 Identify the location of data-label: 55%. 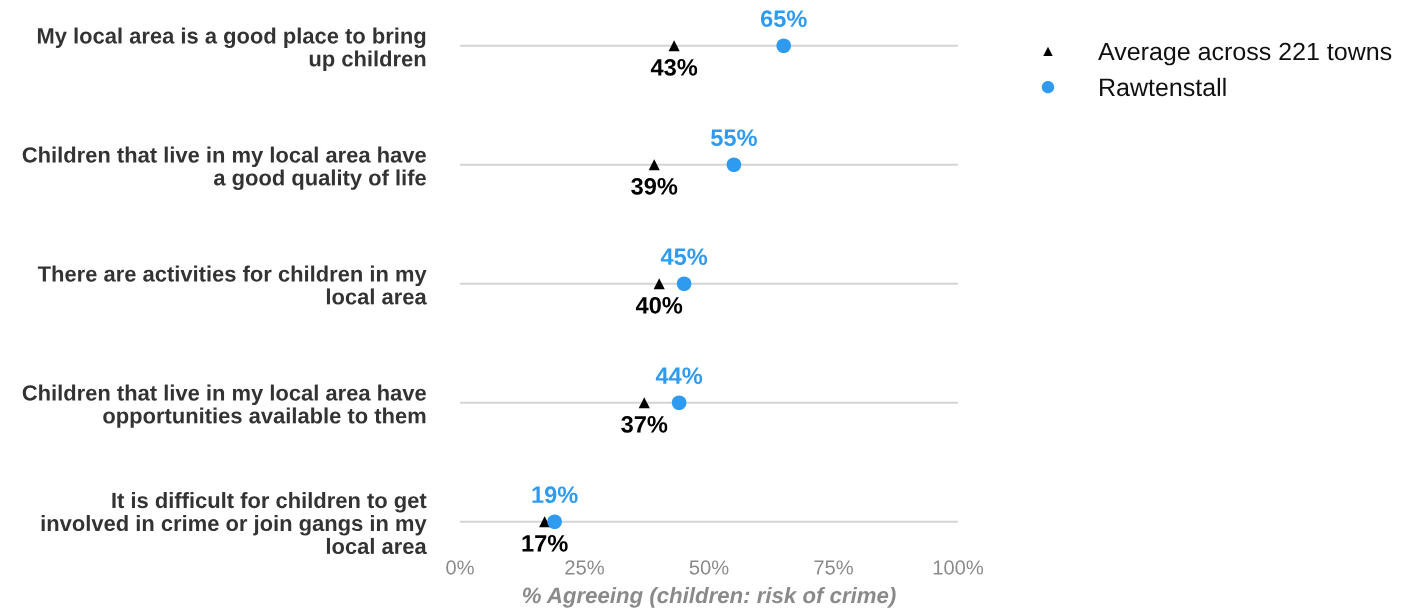
(734, 138).